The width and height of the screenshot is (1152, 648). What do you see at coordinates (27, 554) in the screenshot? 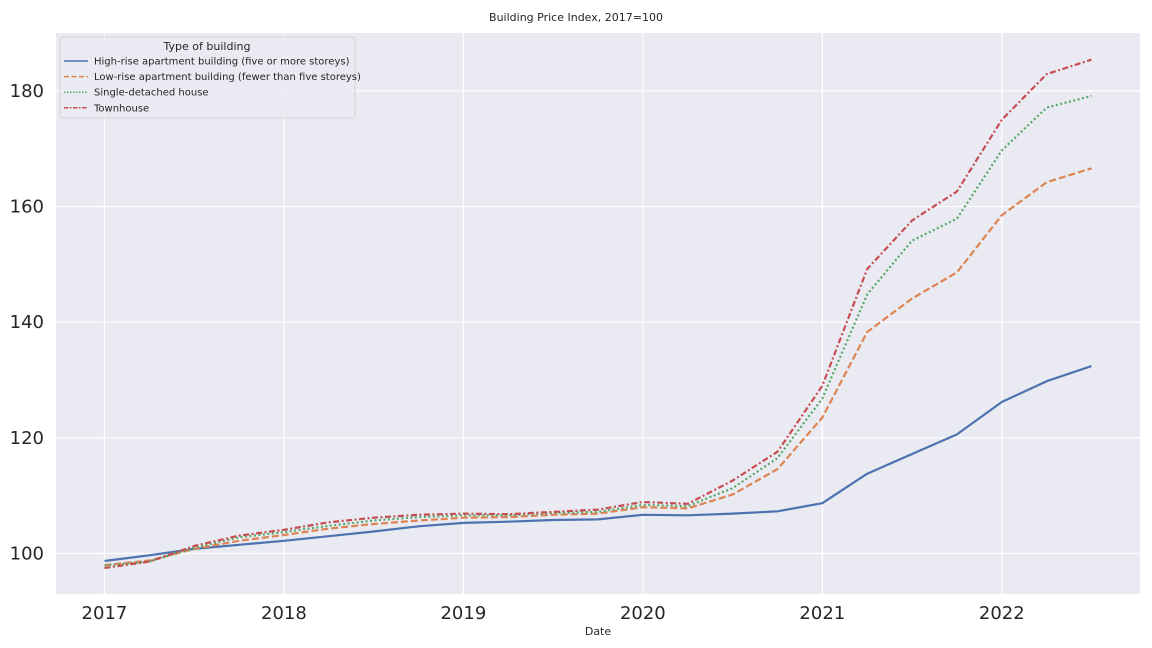
I see `y-tick-label: 100` at bounding box center [27, 554].